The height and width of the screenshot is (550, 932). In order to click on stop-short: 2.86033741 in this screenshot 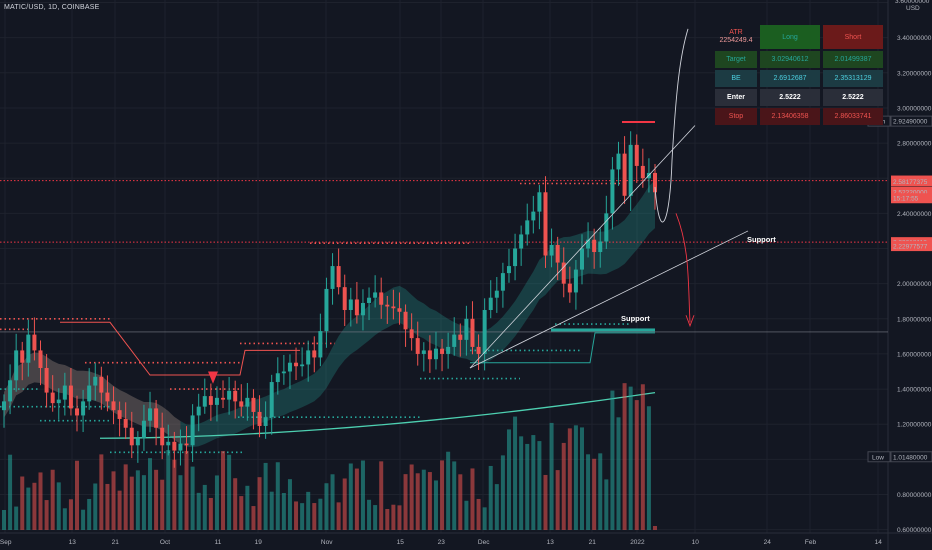, I will do `click(853, 116)`.